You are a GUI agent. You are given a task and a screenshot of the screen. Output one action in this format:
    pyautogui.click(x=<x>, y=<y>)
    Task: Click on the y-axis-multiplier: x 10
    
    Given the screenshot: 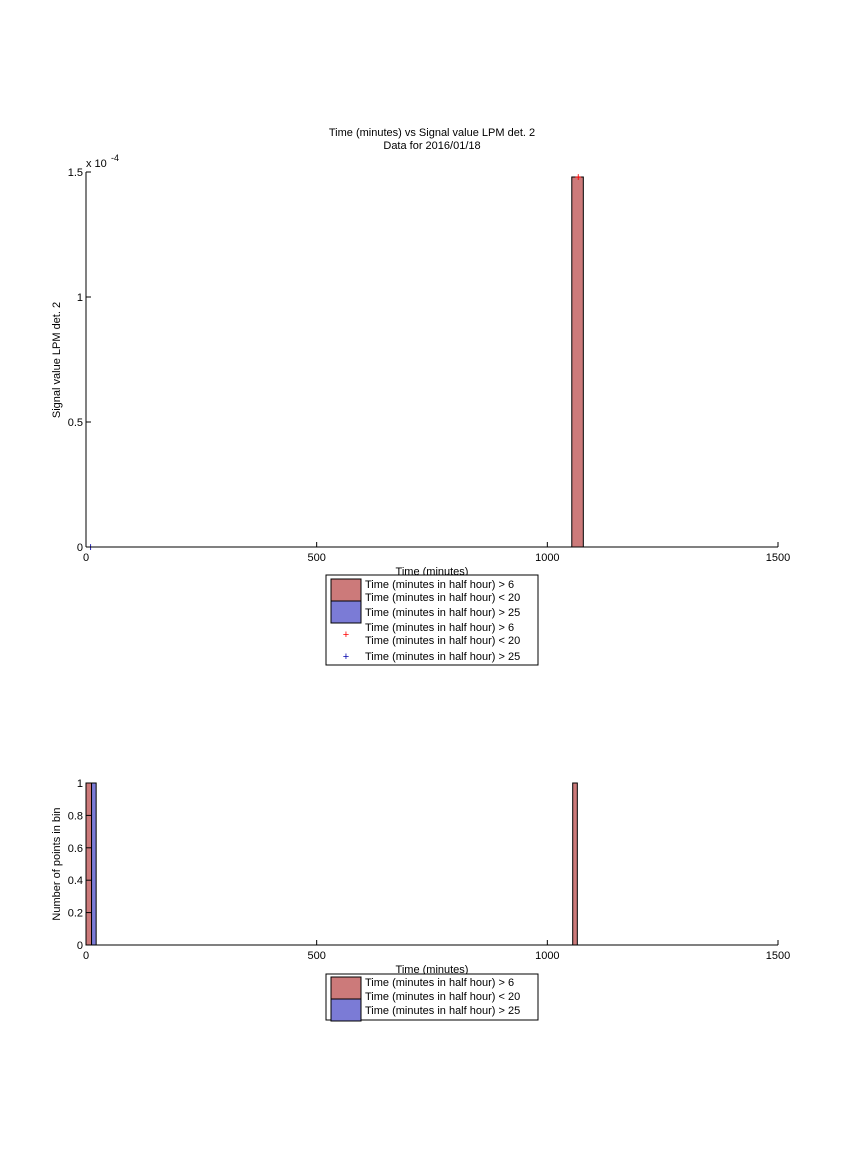 What is the action you would take?
    pyautogui.click(x=96, y=164)
    